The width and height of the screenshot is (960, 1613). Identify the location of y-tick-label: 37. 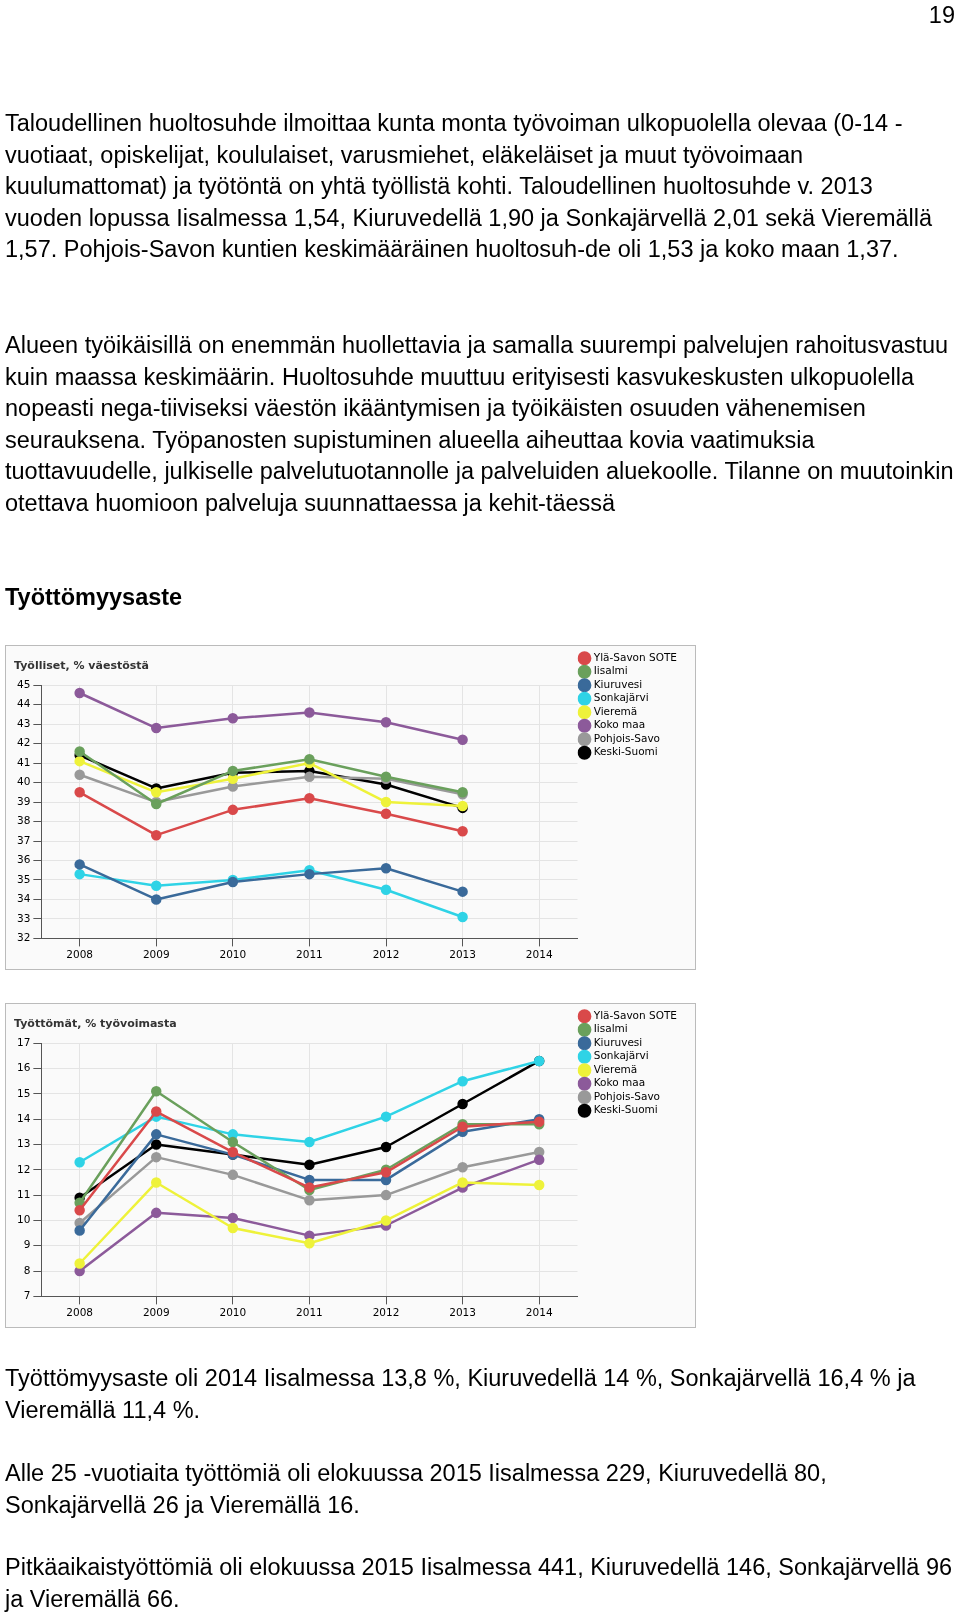
(23, 839).